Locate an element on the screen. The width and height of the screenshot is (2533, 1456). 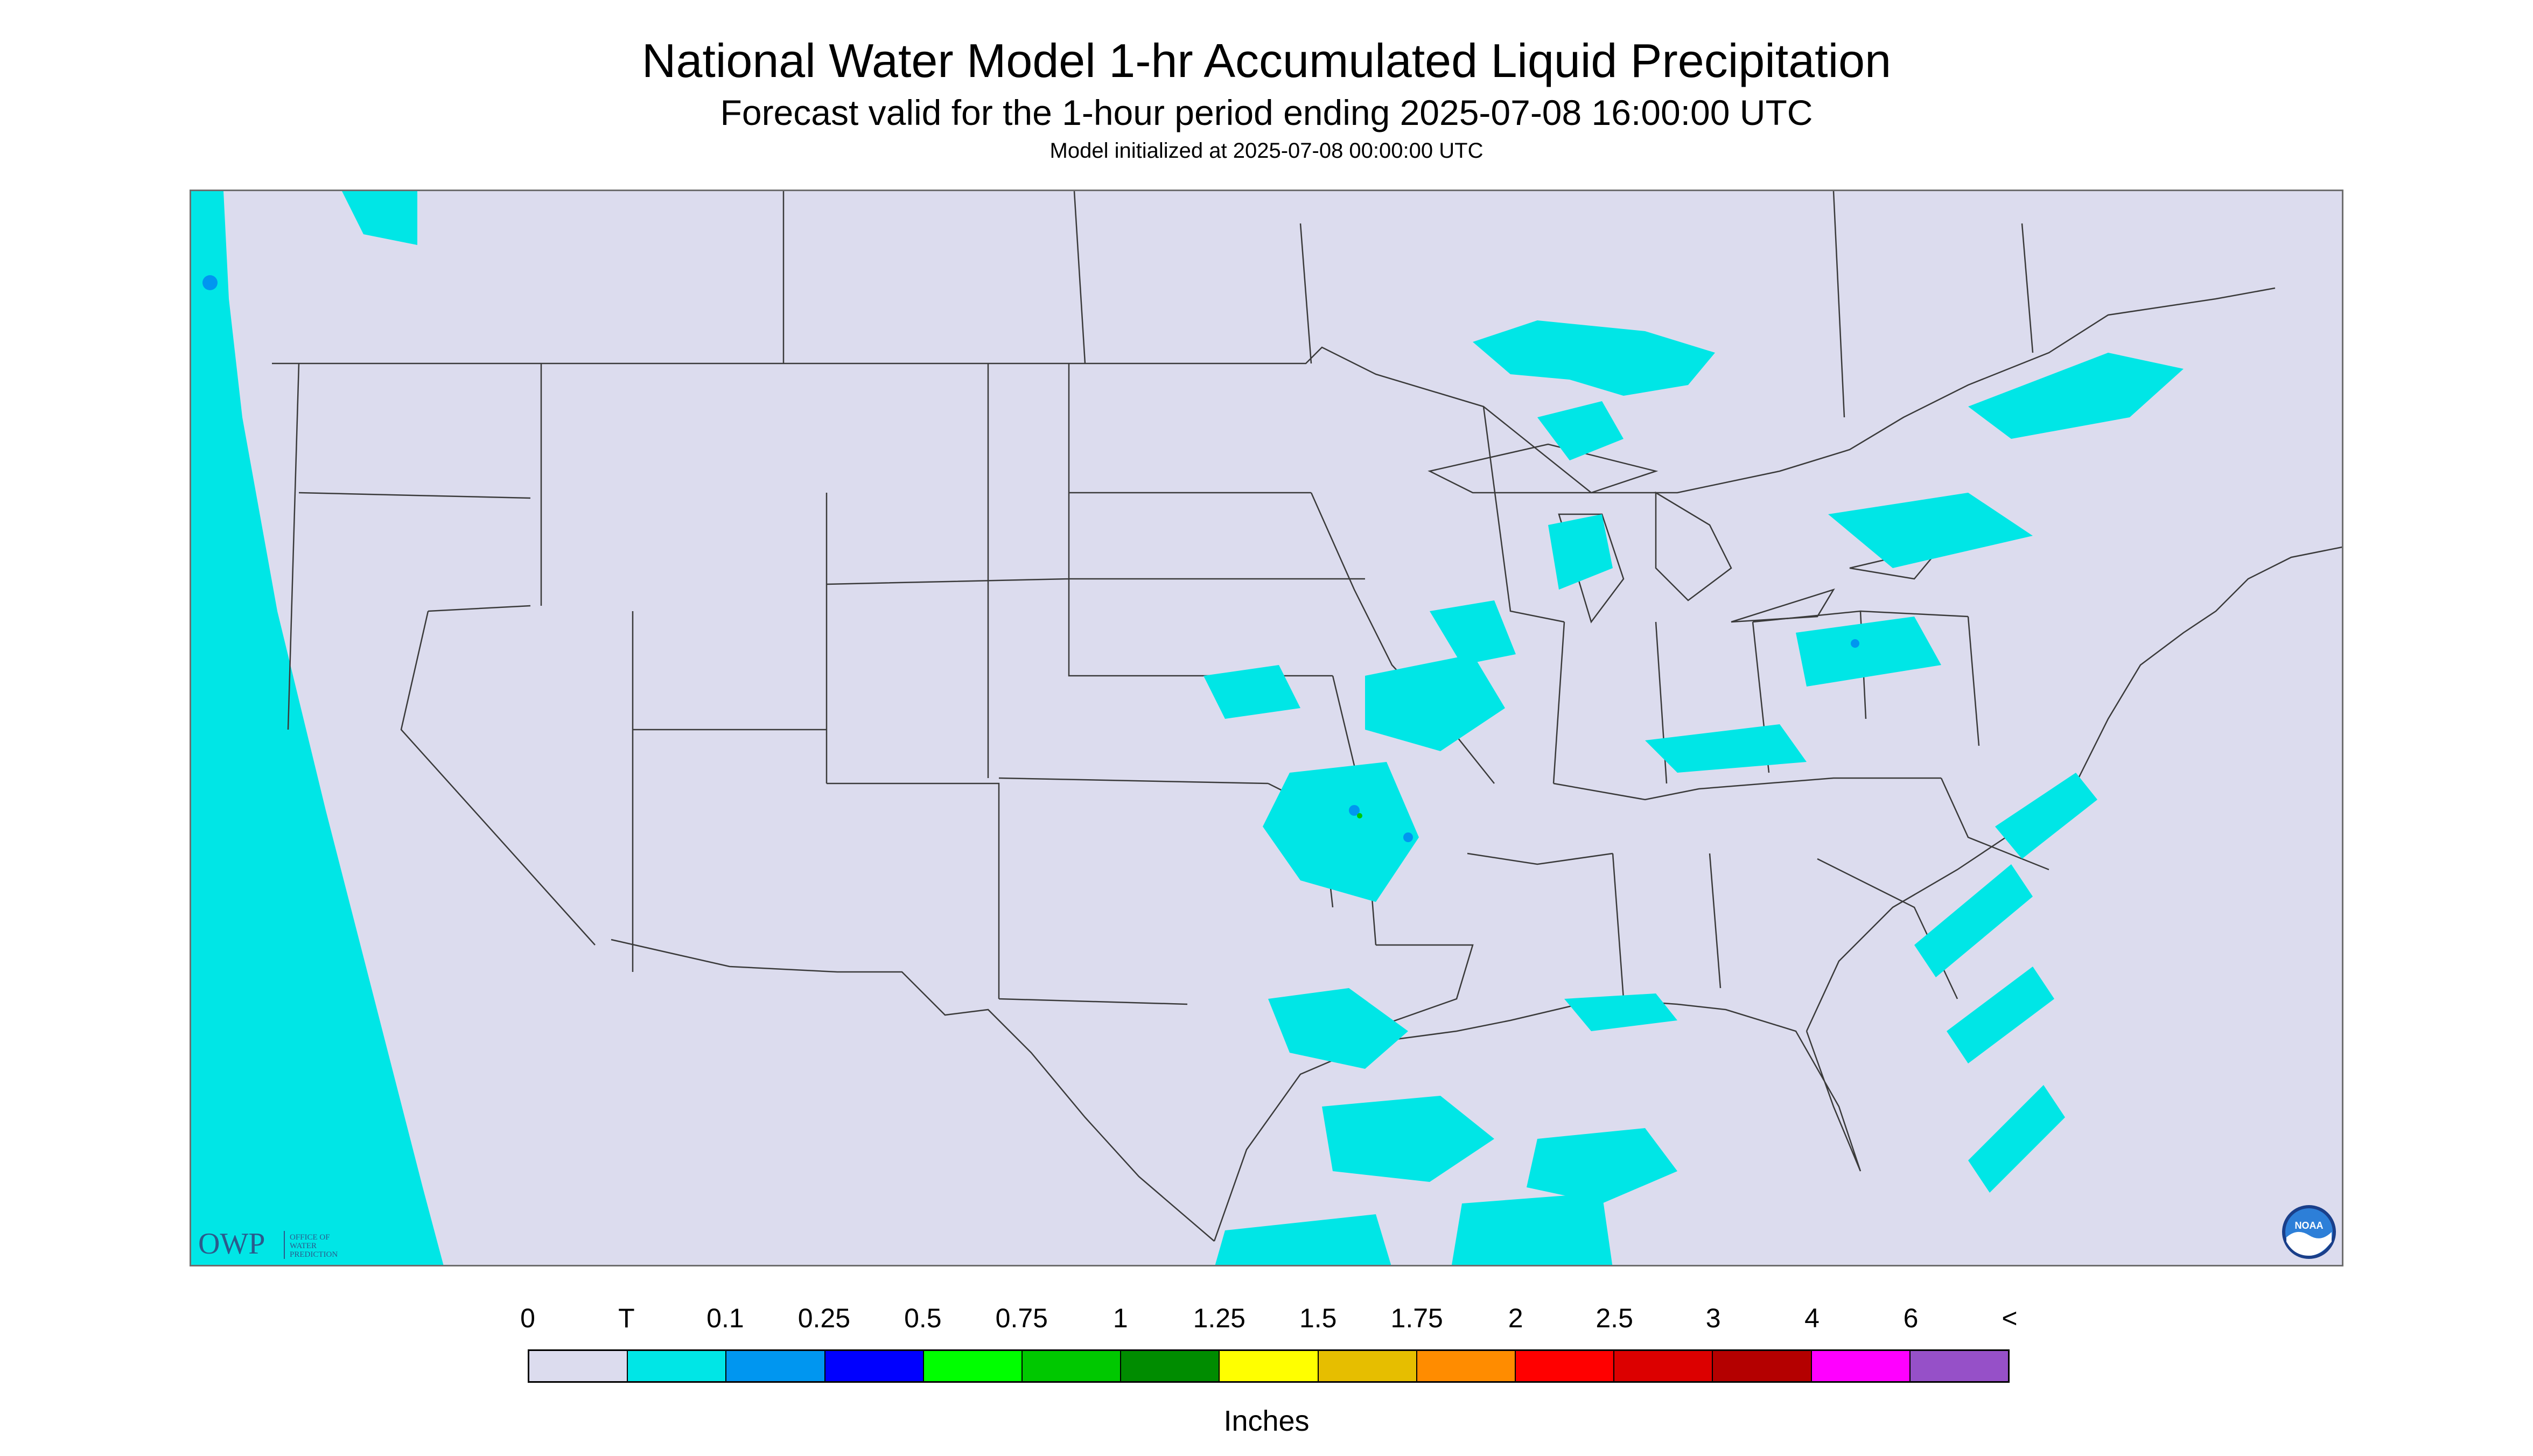
noaa-logo: NOAA is located at coordinates (2309, 1232).